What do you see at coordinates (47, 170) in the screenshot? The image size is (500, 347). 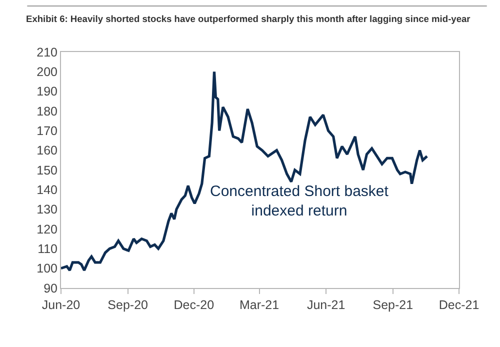 I see `y-tick-label: 150` at bounding box center [47, 170].